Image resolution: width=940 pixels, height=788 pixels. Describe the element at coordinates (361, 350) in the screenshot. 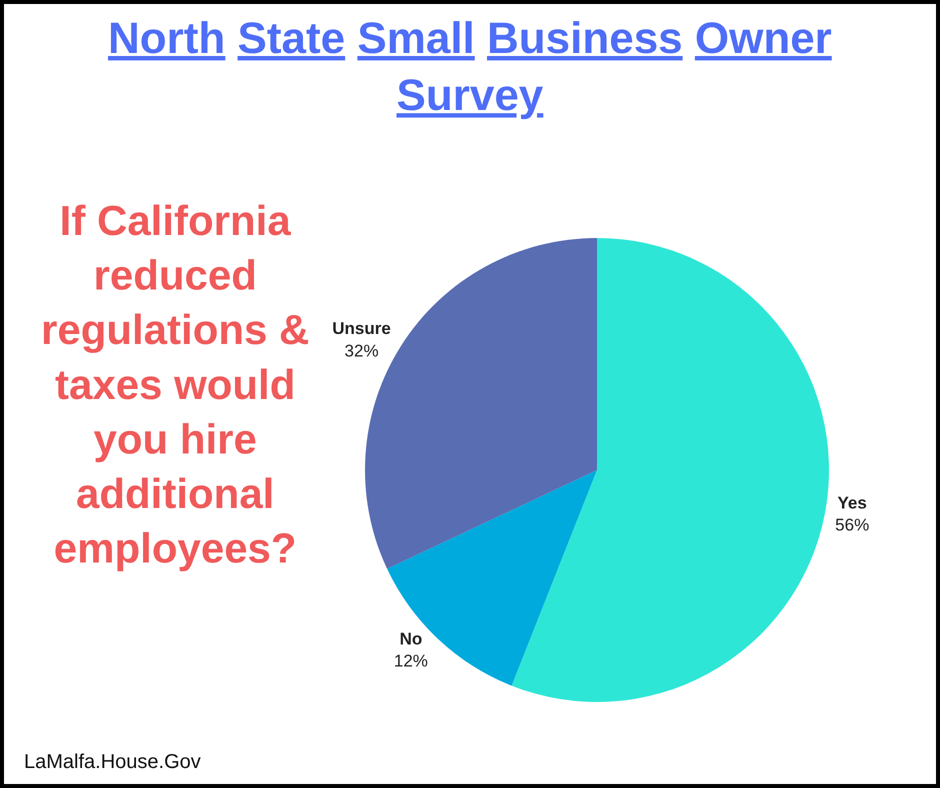

I see `data-label: 32%` at that location.